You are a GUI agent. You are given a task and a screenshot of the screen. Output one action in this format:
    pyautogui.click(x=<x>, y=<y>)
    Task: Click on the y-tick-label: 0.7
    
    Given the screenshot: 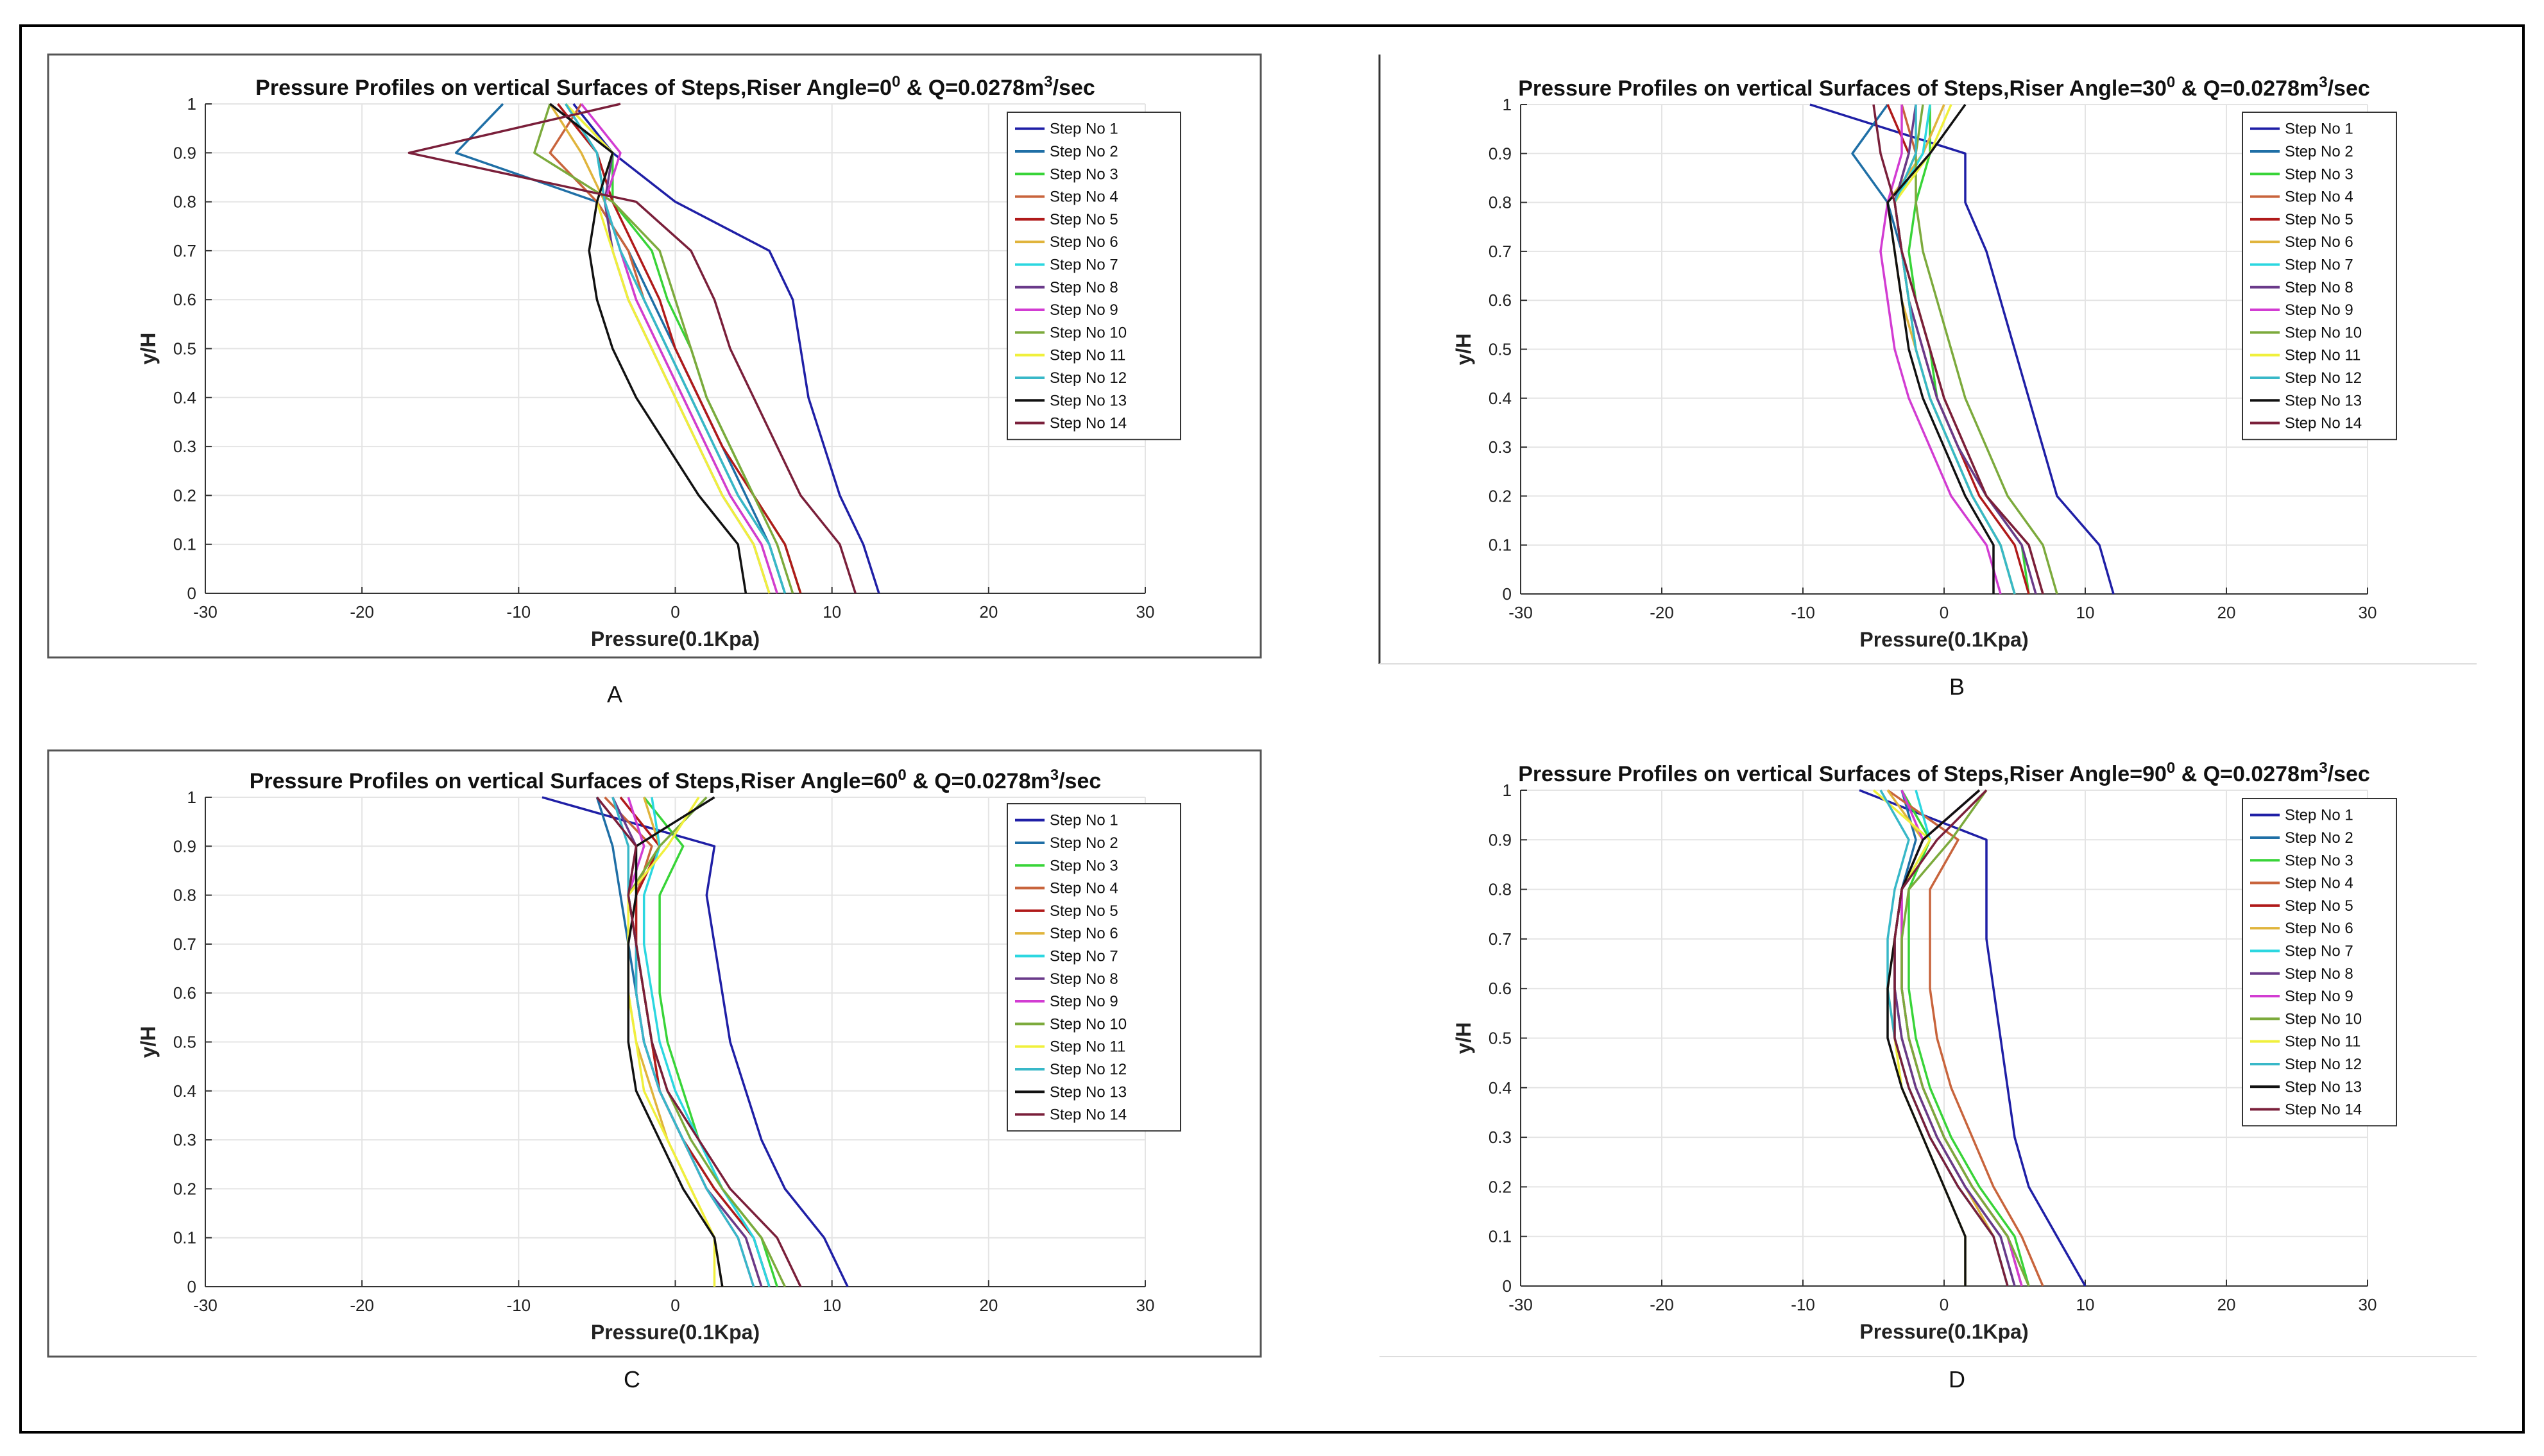 What is the action you would take?
    pyautogui.click(x=184, y=944)
    